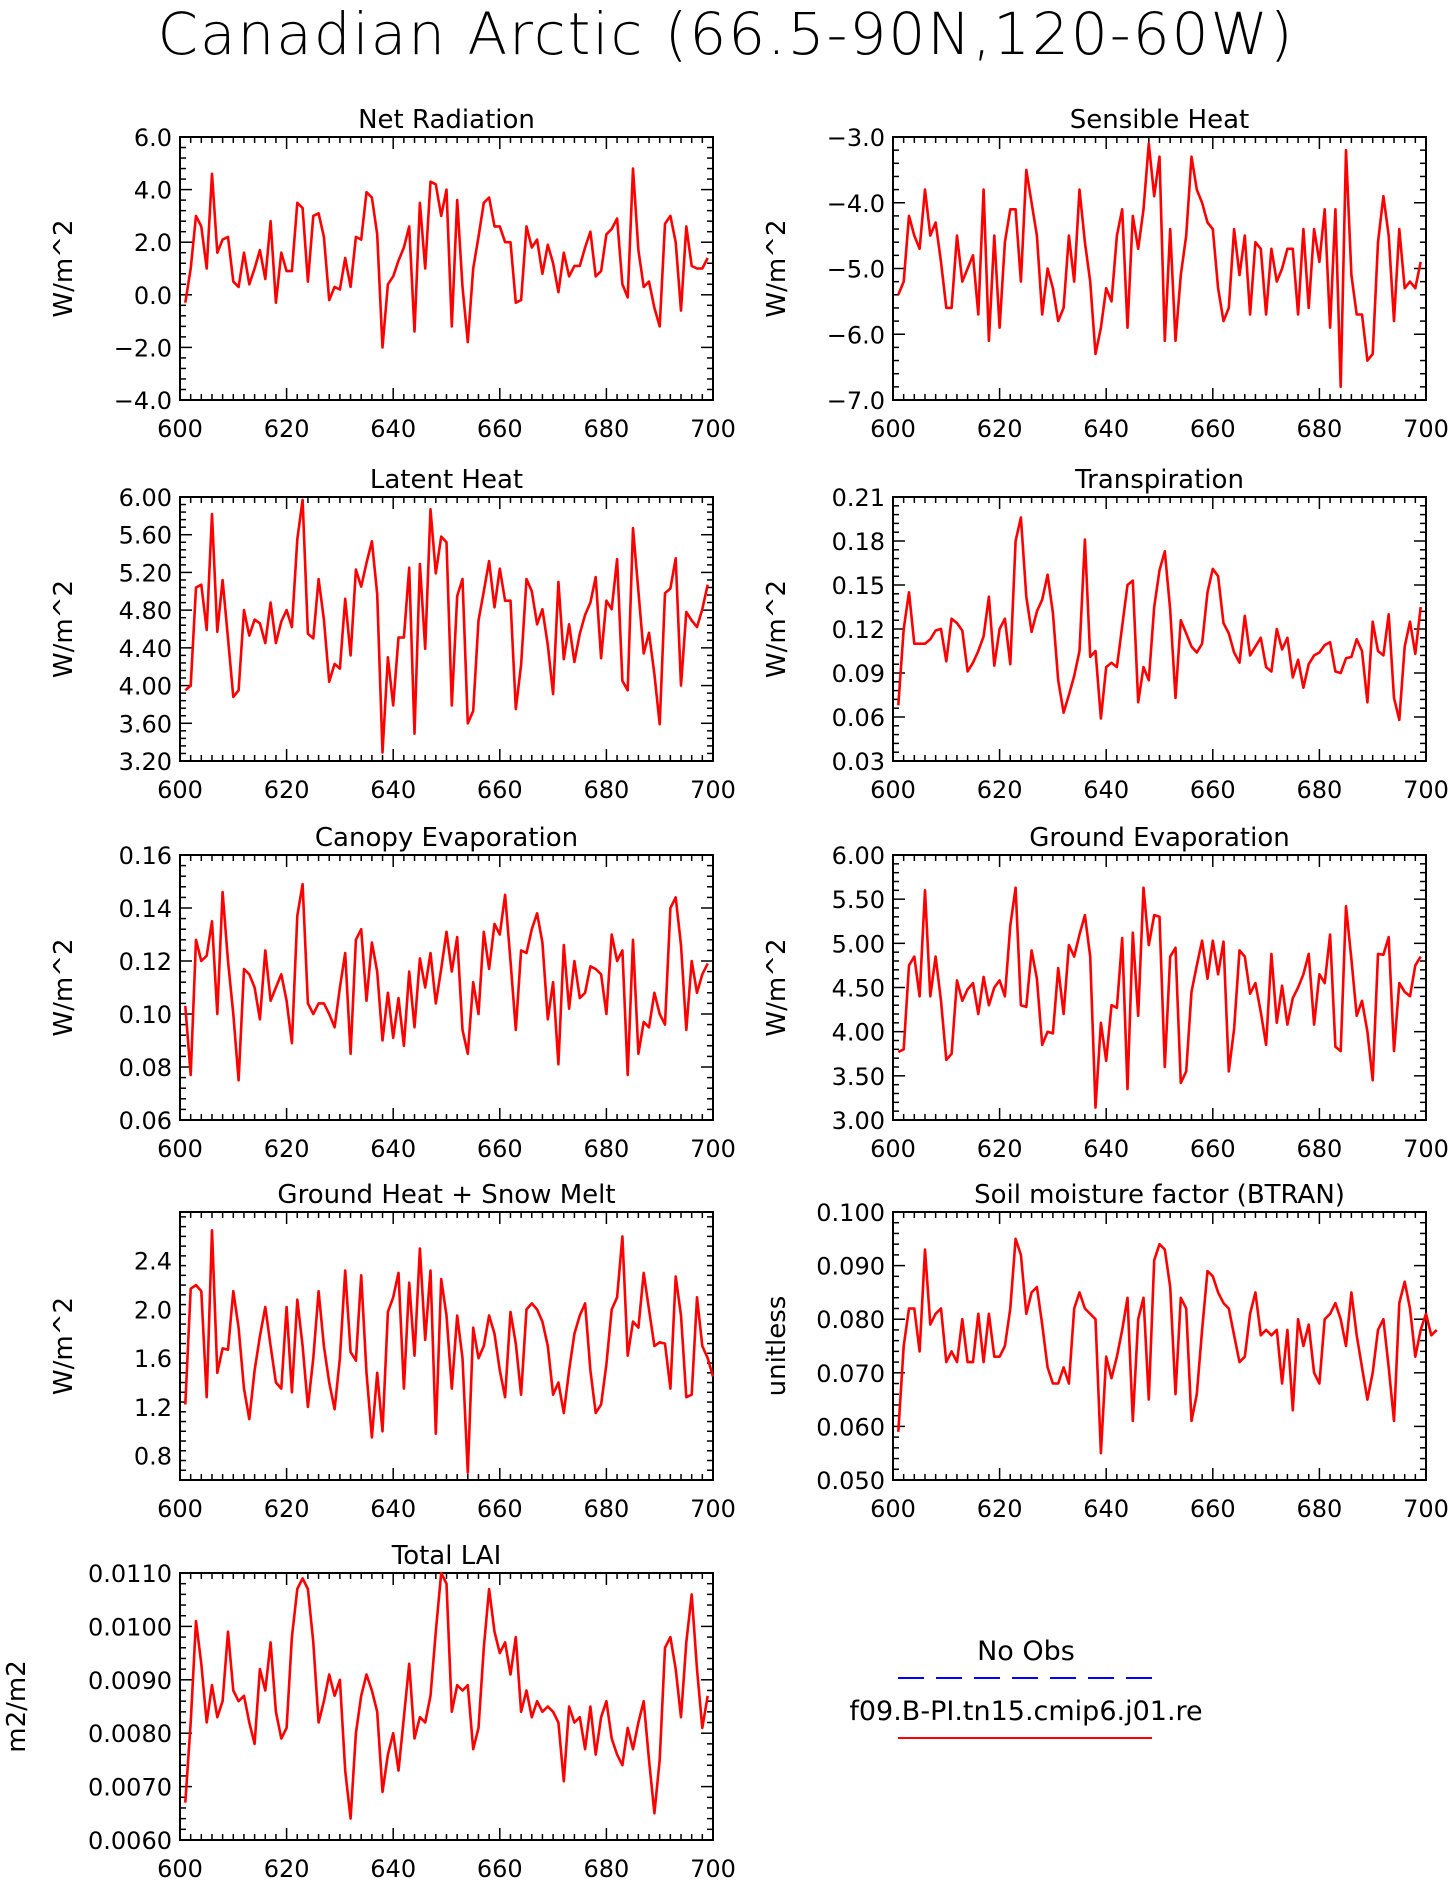  I want to click on y-tick-label: 3.20, so click(145, 762).